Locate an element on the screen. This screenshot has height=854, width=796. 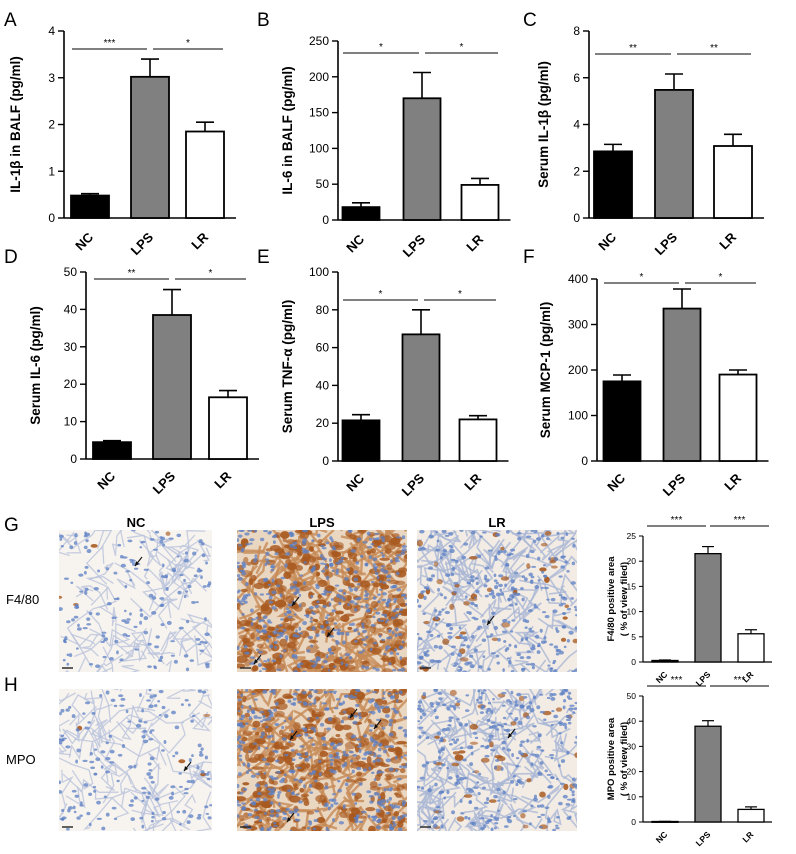
y-tick-label: 2 is located at coordinates (576, 171).